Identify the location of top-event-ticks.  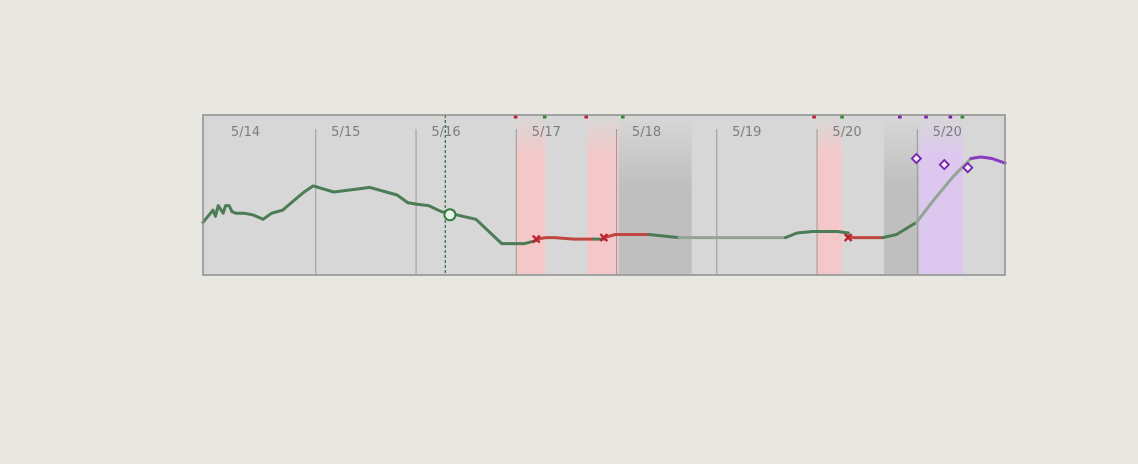
(739, 116).